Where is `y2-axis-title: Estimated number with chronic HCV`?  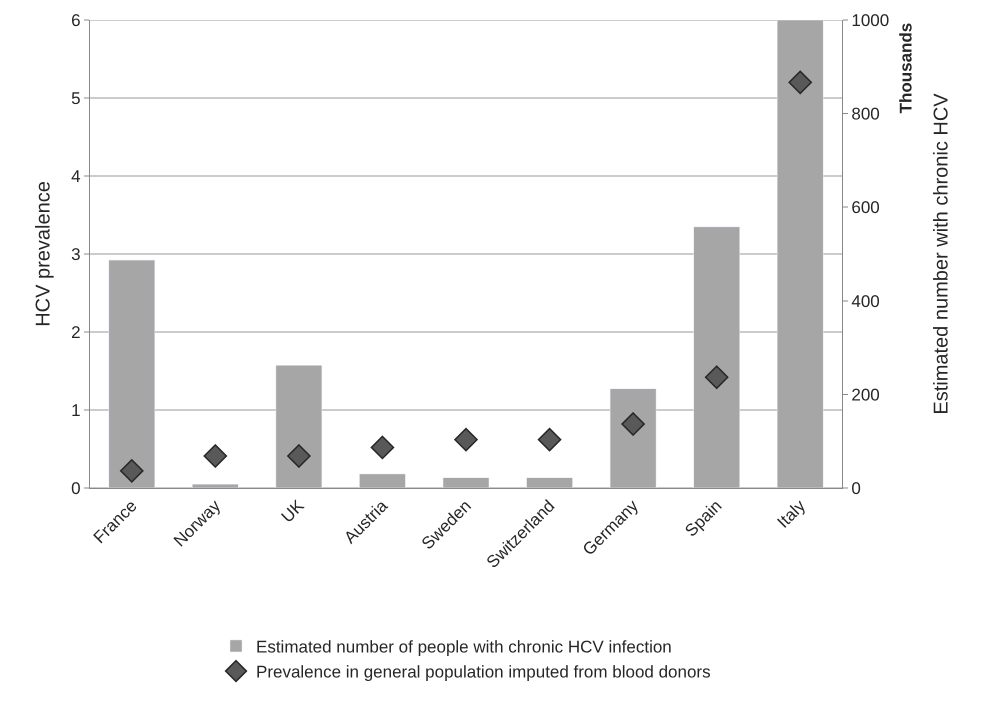
y2-axis-title: Estimated number with chronic HCV is located at coordinates (941, 253).